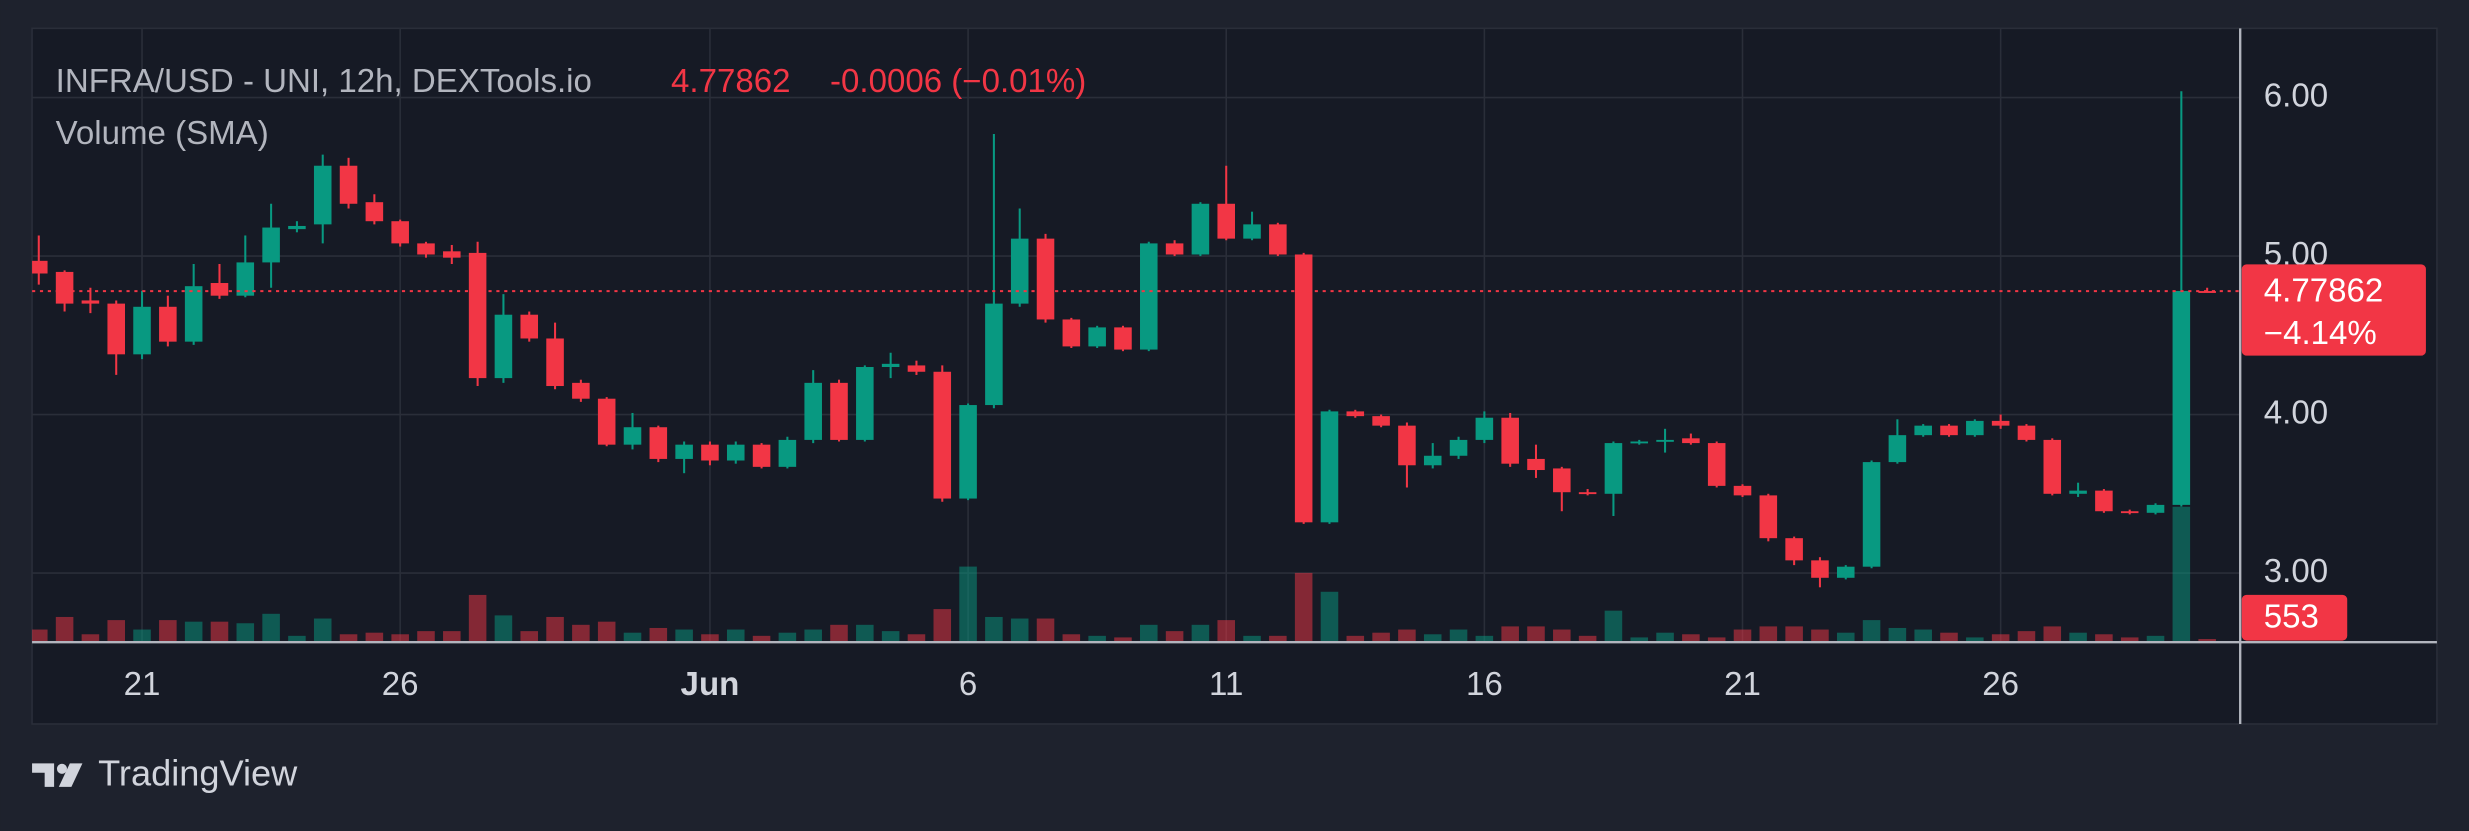 This screenshot has width=2469, height=831. I want to click on header-price: 4.77862, so click(730, 81).